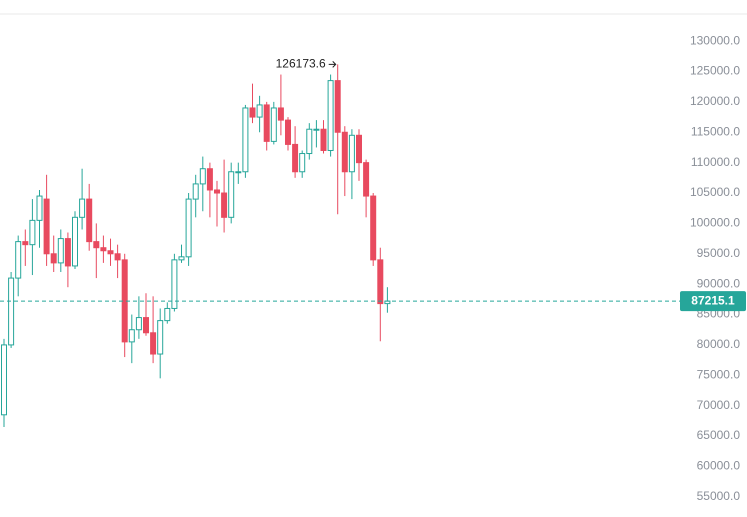  Describe the element at coordinates (715, 131) in the screenshot. I see `y-tick-label: 115000.0` at that location.